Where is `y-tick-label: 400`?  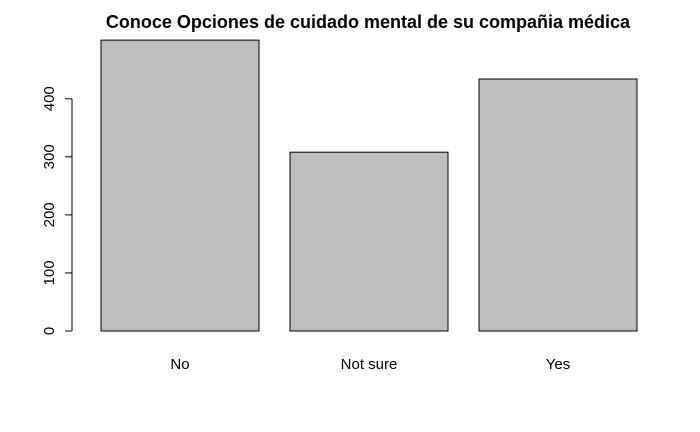
y-tick-label: 400 is located at coordinates (49, 98).